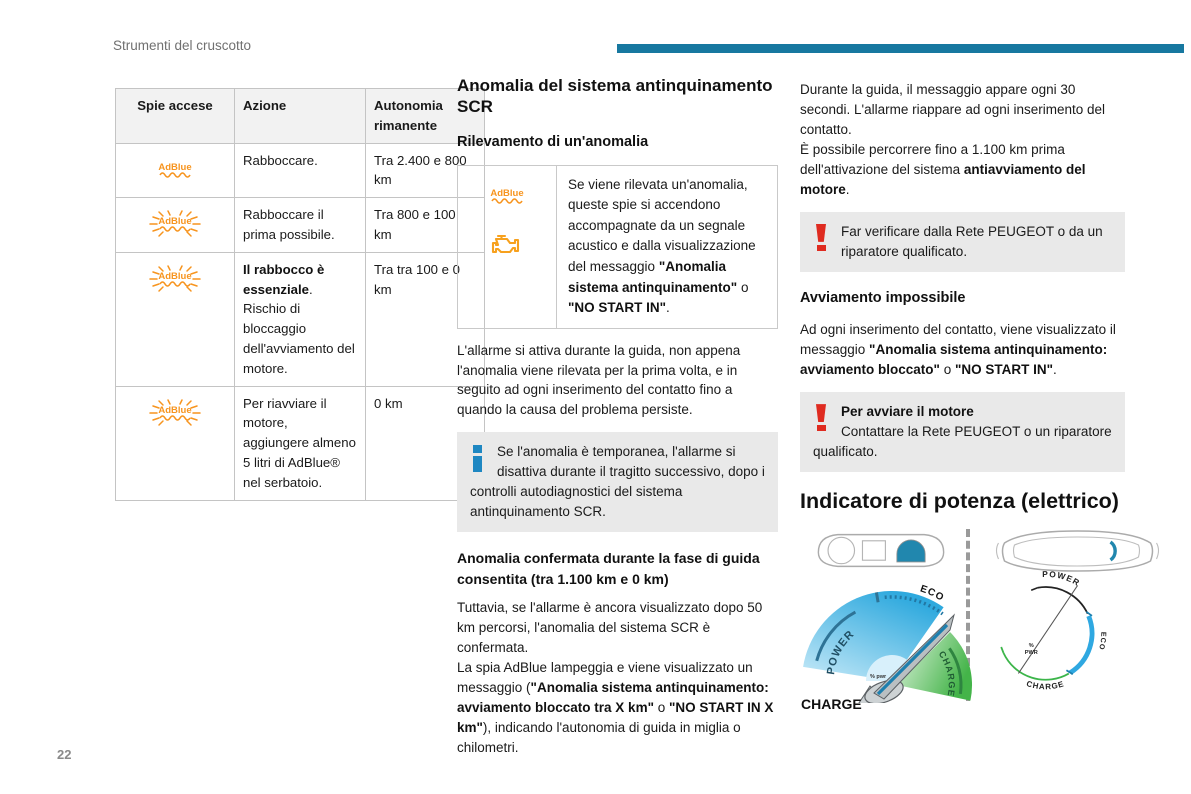 Image resolution: width=1191 pixels, height=794 pixels. Describe the element at coordinates (477, 459) in the screenshot. I see `info-icon` at that location.